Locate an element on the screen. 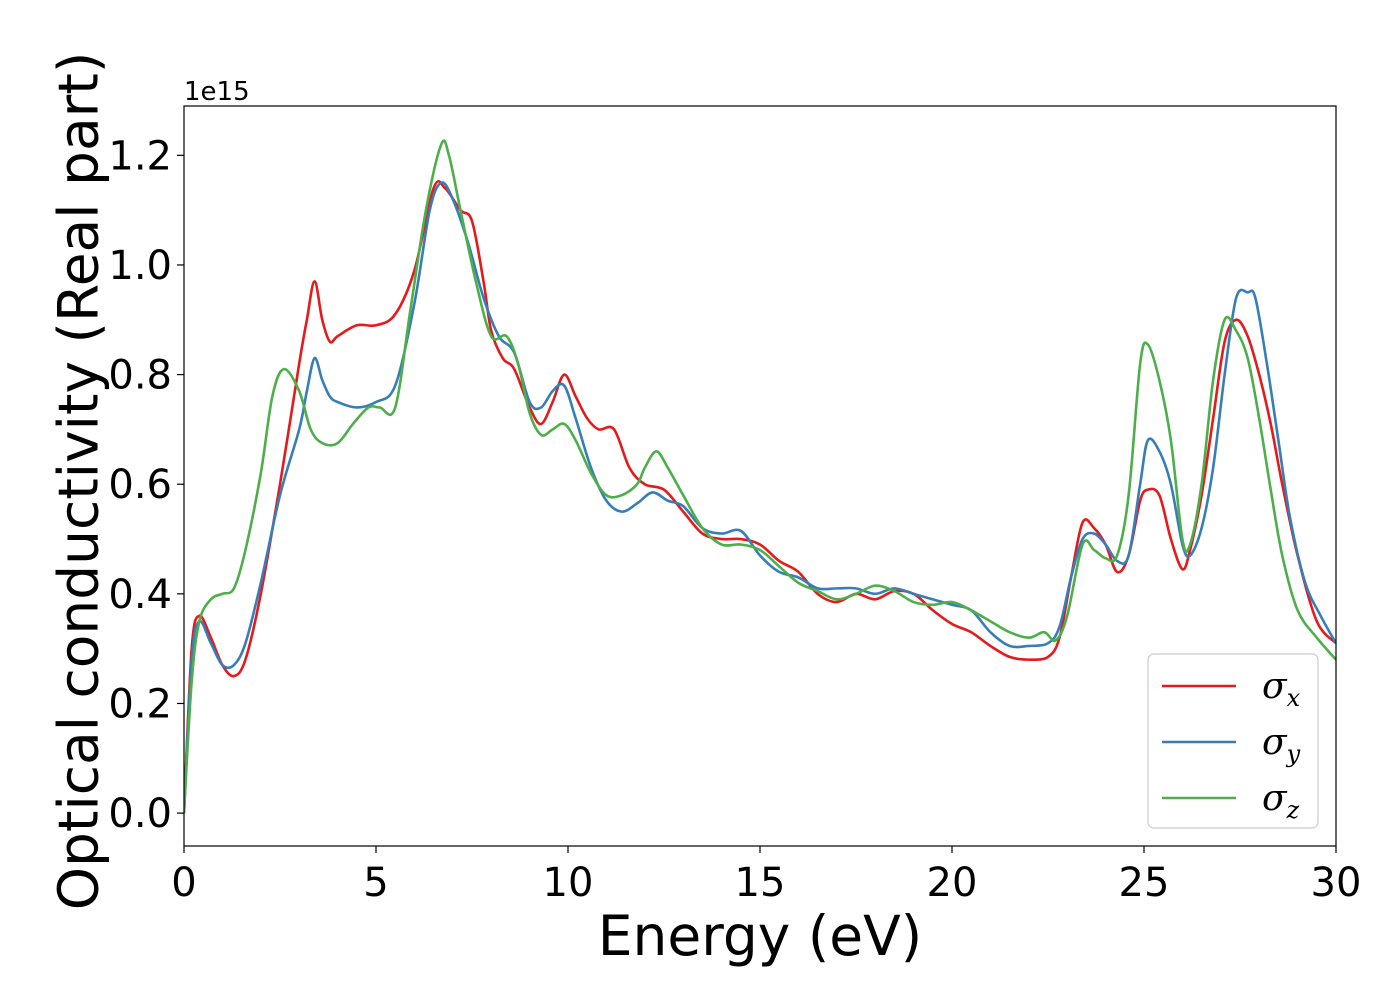  x-tick-label: 30 is located at coordinates (1336, 883).